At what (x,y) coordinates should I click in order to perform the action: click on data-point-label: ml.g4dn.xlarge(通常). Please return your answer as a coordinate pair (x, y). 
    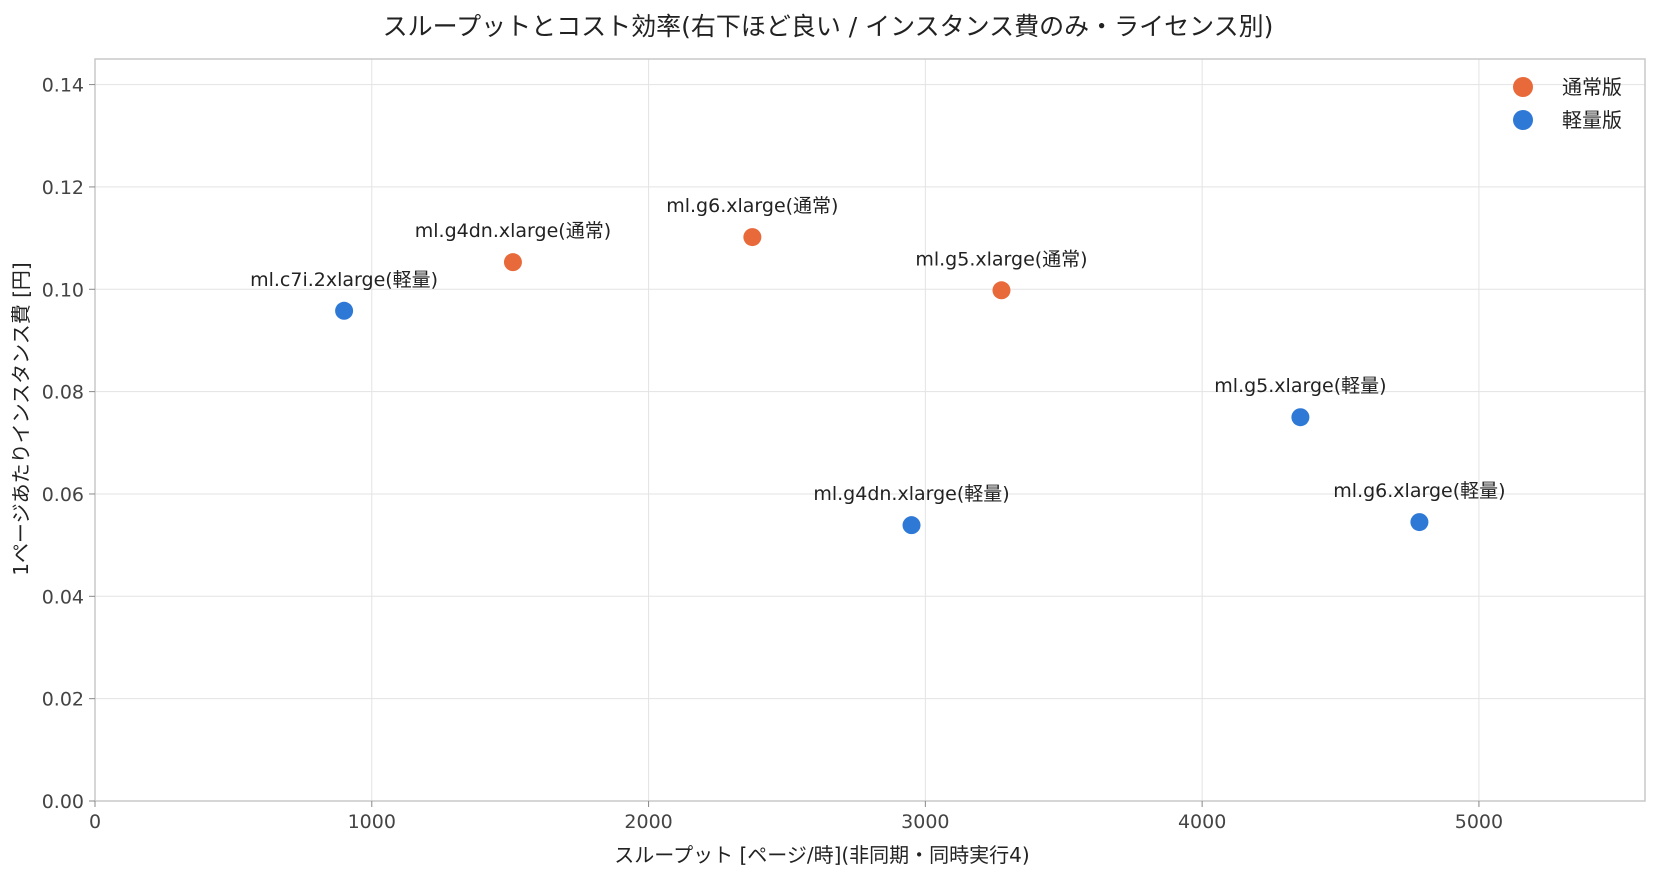
    Looking at the image, I should click on (513, 231).